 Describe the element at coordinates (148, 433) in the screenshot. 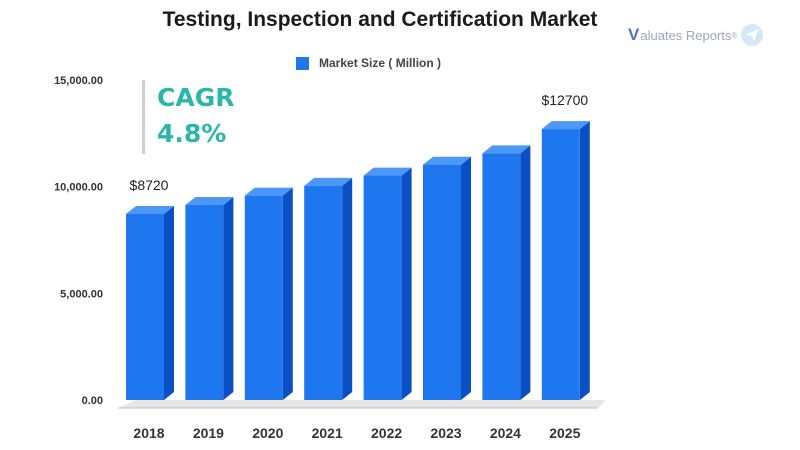

I see `x-tick-label: 2018` at that location.